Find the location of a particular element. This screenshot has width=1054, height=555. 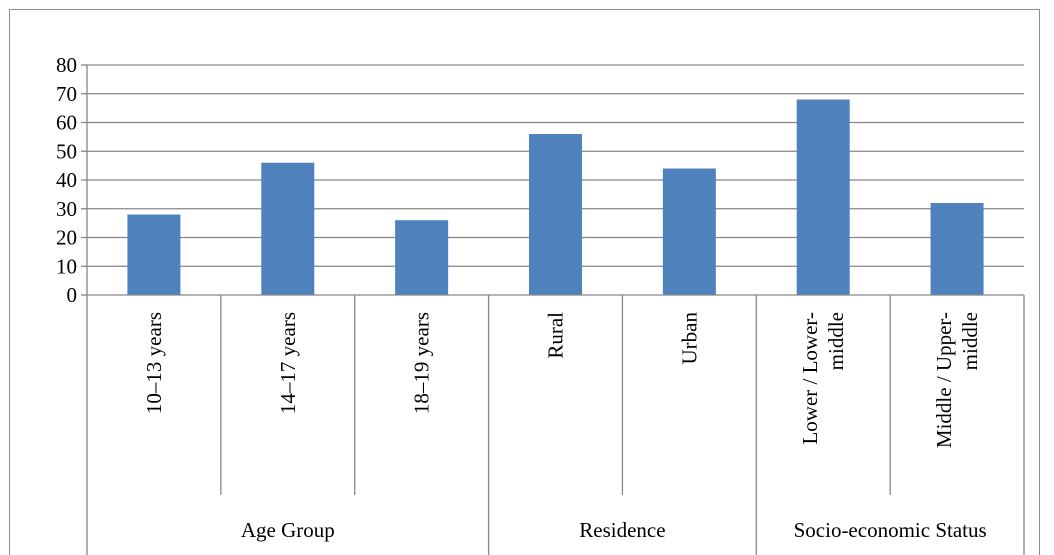

category-label: Urban is located at coordinates (689, 338).